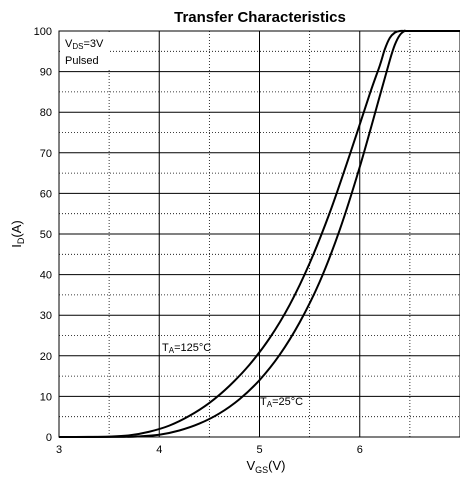  I want to click on x-tick-label: 5, so click(259, 450).